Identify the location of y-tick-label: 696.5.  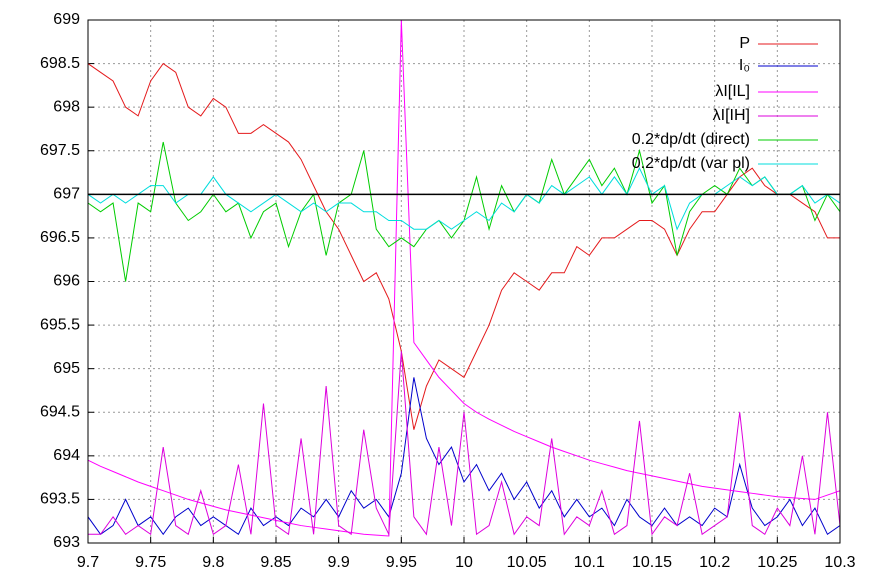
(60, 237).